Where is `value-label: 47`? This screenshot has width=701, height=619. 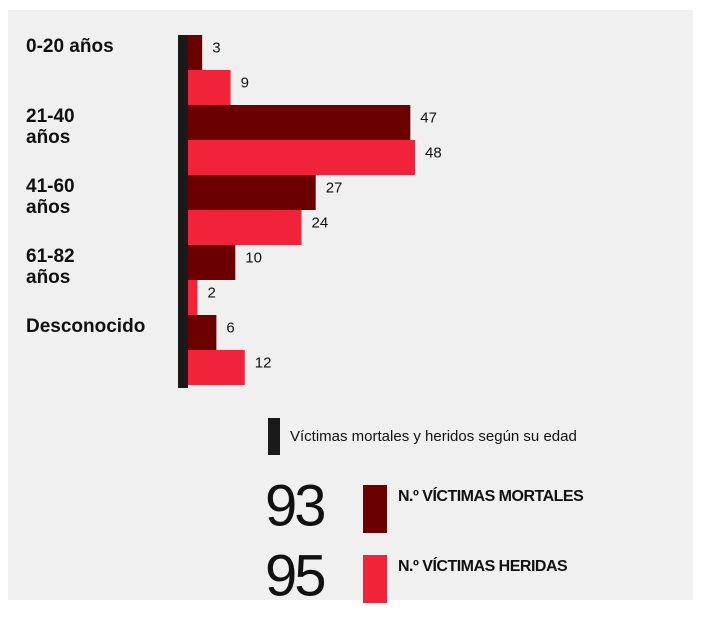 value-label: 47 is located at coordinates (428, 117).